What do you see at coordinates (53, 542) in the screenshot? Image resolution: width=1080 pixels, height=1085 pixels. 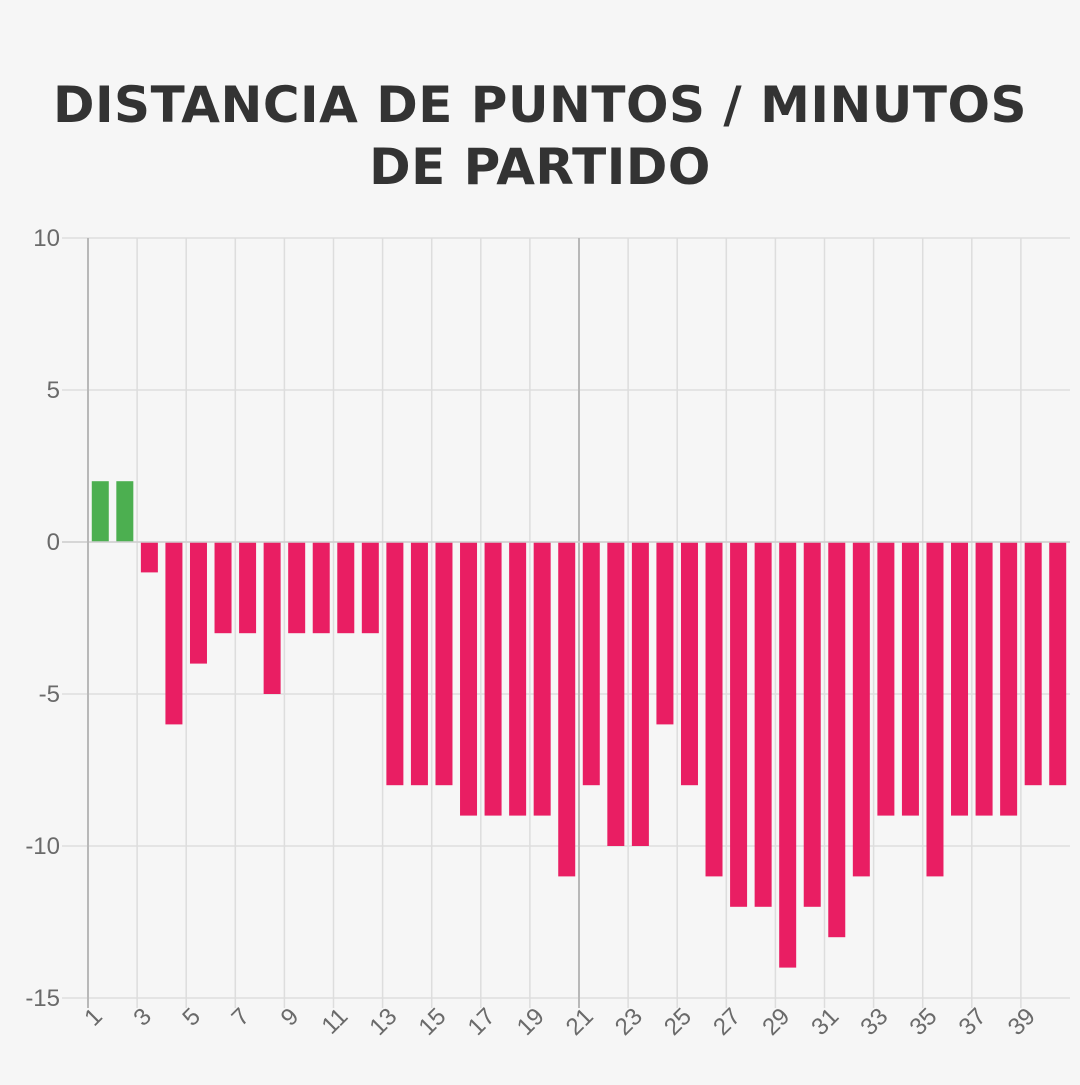 I see `y-tick-label: 0` at bounding box center [53, 542].